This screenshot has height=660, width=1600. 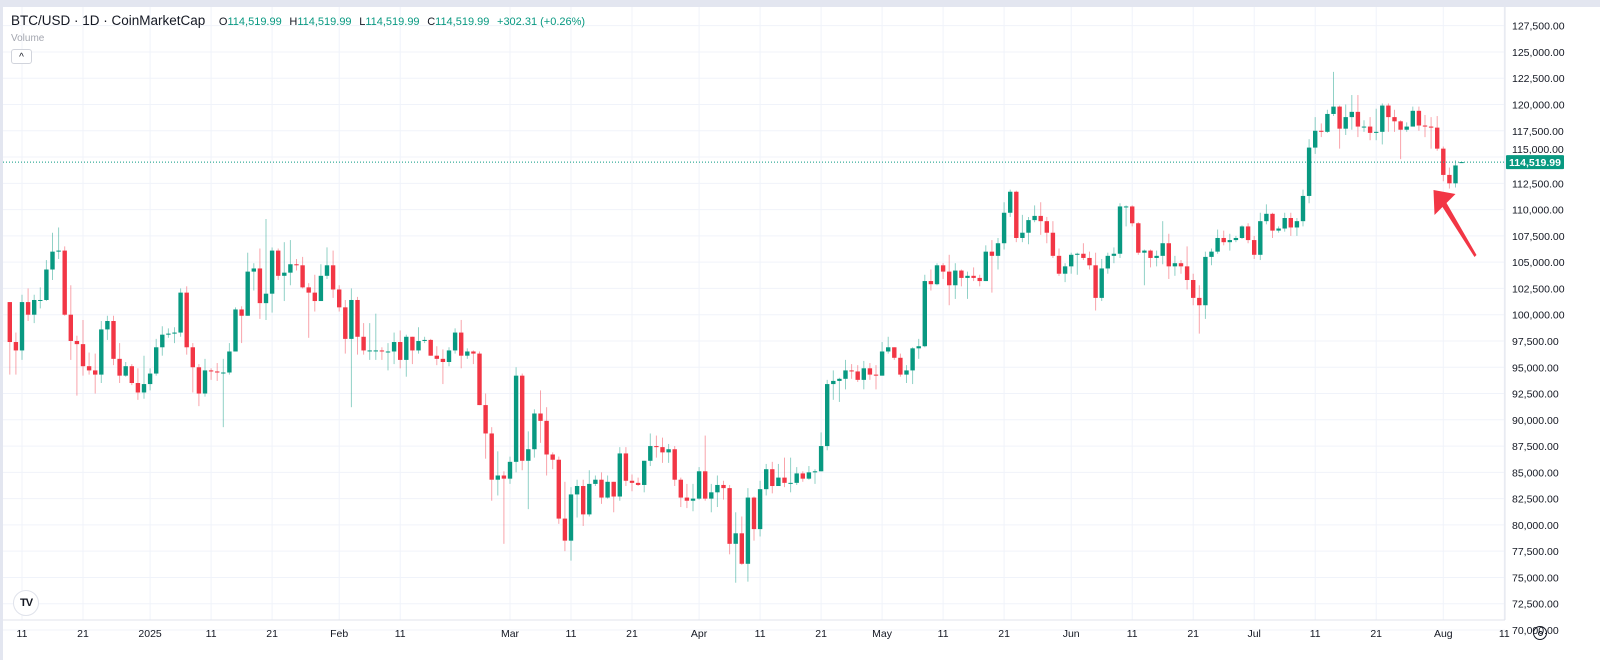 I want to click on left-border, so click(x=1, y=333).